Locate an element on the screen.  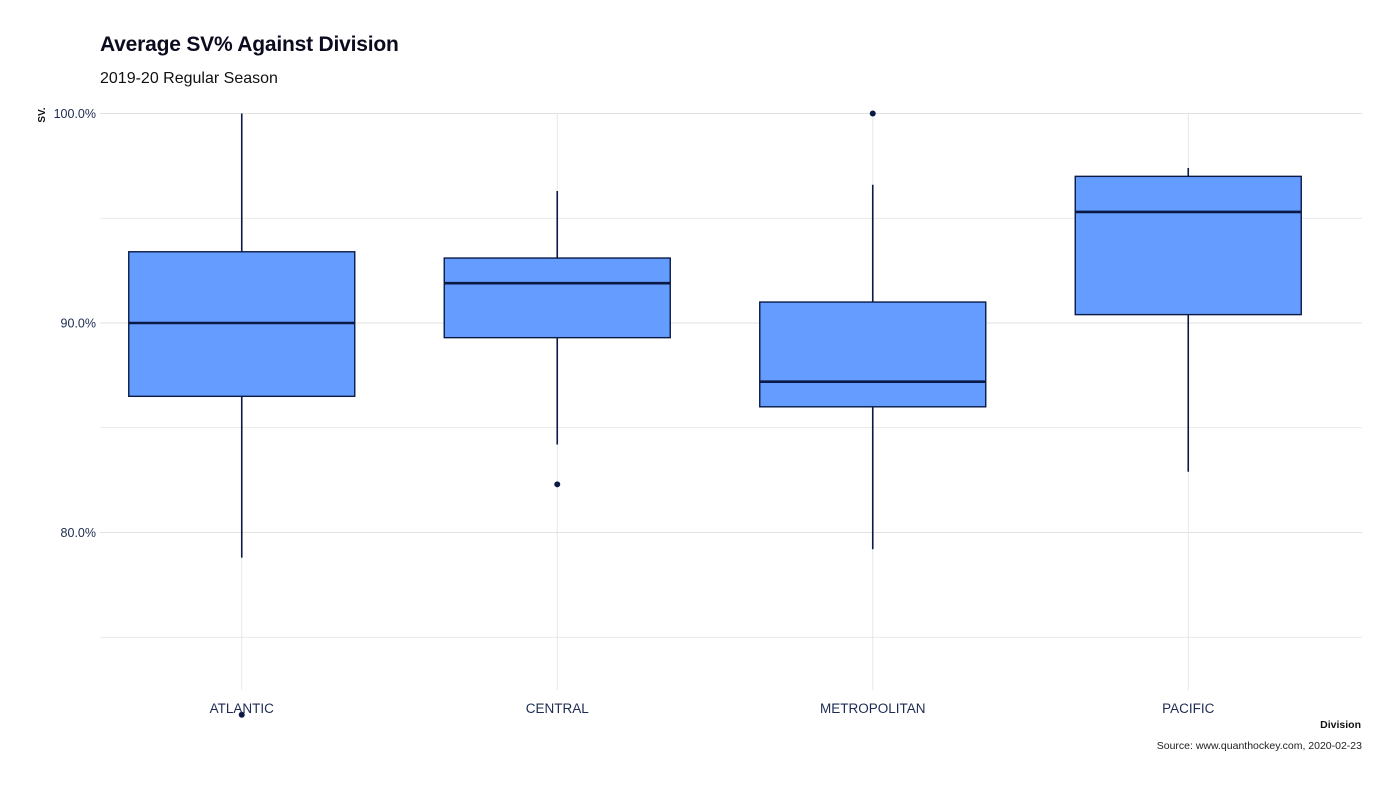
y-tick-label: 80.0% is located at coordinates (78, 533).